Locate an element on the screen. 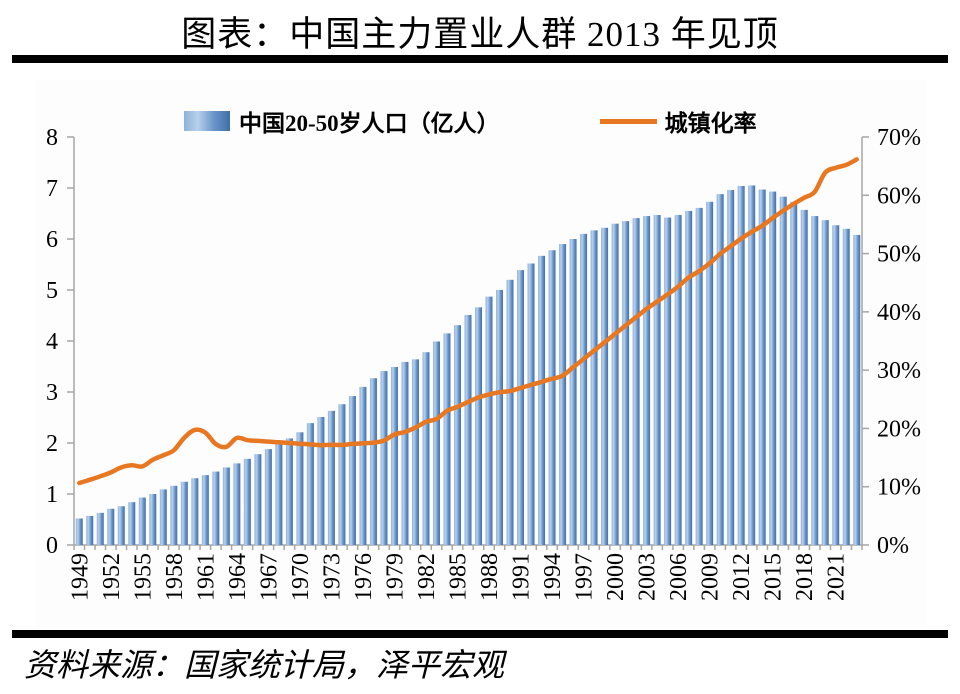 This screenshot has width=960, height=694. bar-1961 is located at coordinates (205, 510).